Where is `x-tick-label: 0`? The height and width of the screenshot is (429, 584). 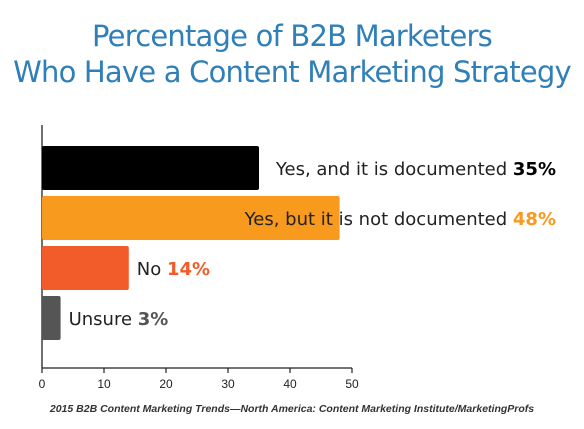
x-tick-label: 0 is located at coordinates (42, 384).